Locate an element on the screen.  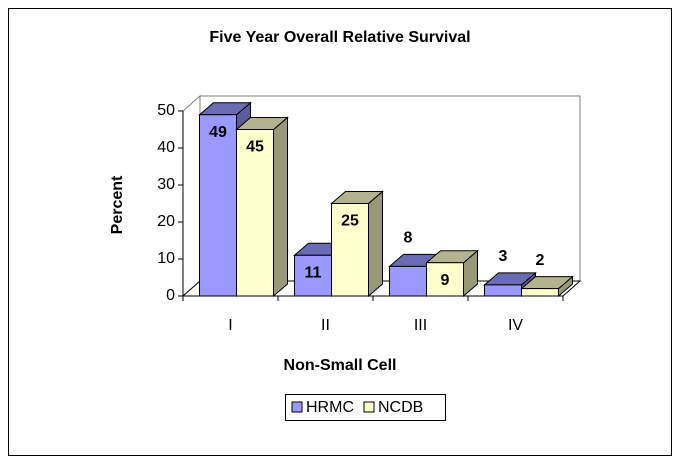
legend-label: HRMC is located at coordinates (330, 407).